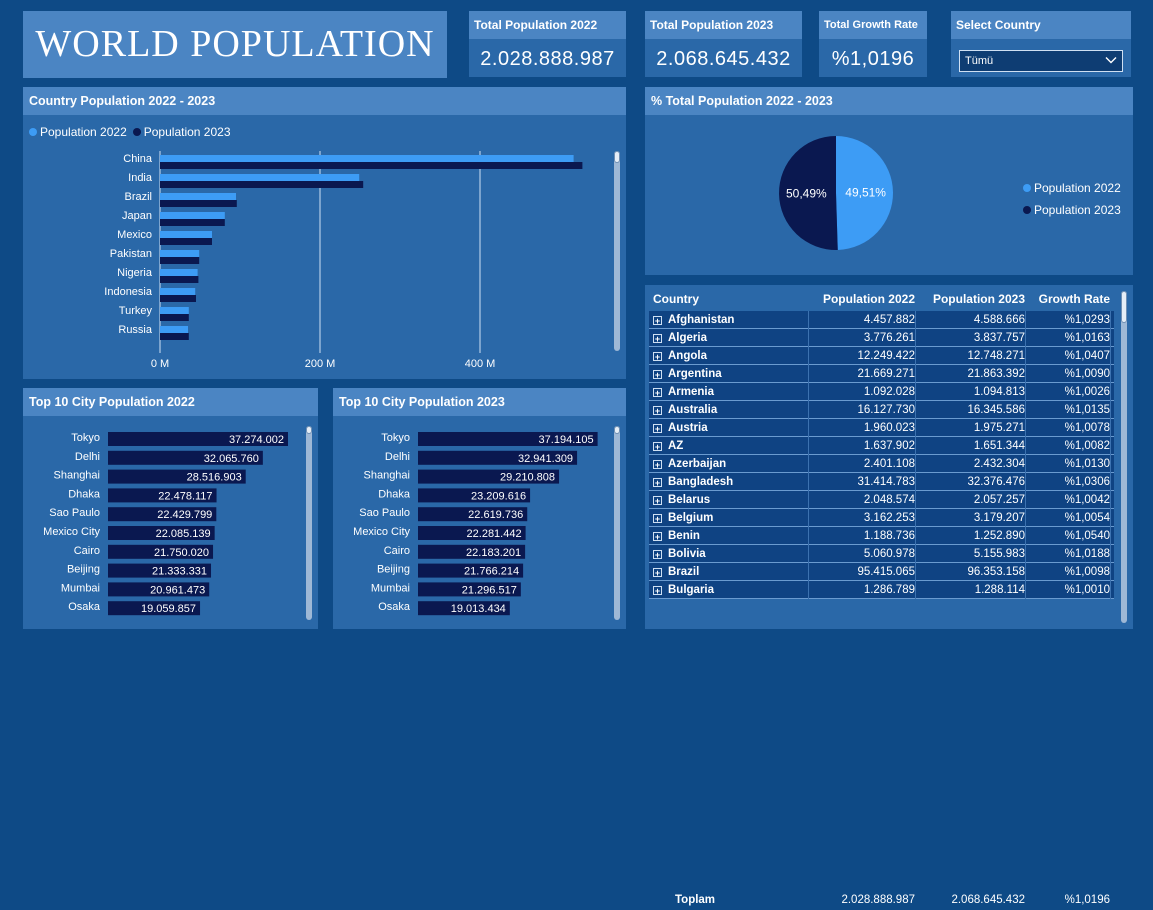  What do you see at coordinates (1041, 61) in the screenshot?
I see `country-dropdown: Tümü` at bounding box center [1041, 61].